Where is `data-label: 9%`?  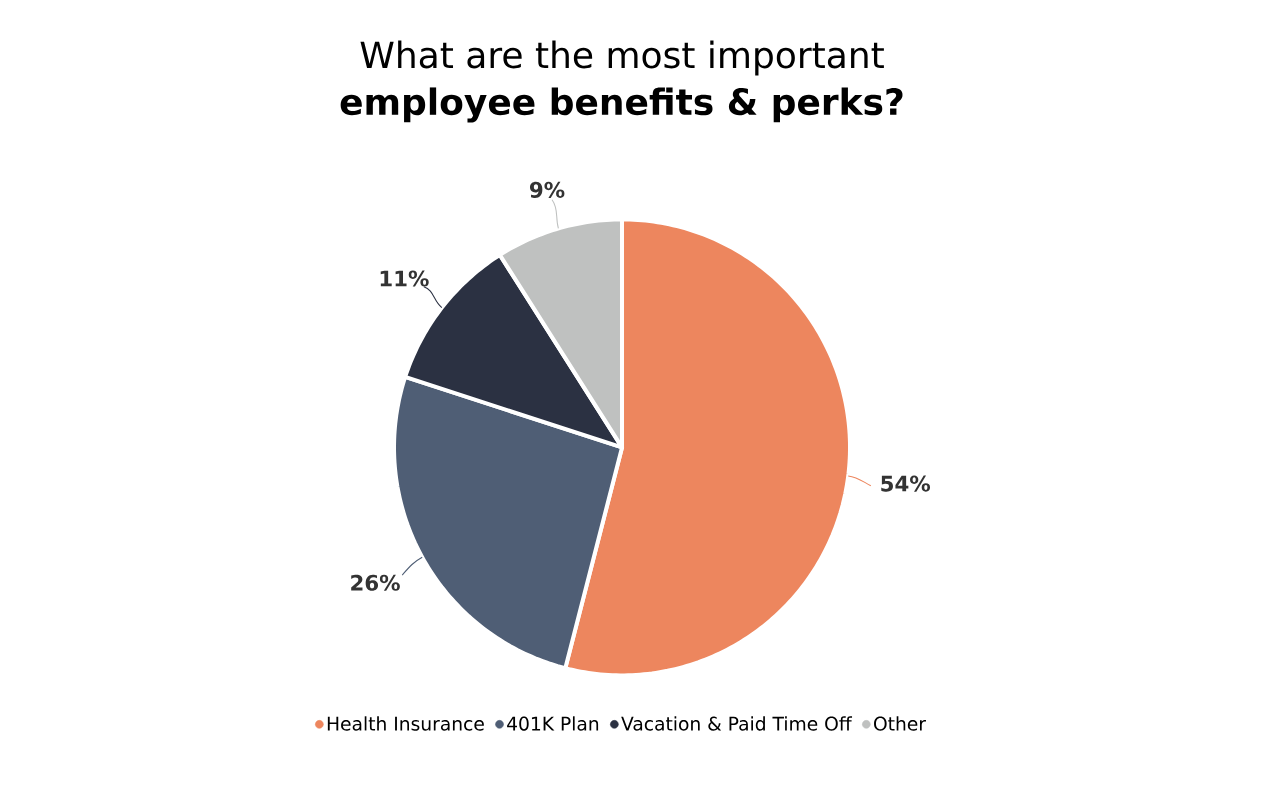
data-label: 9% is located at coordinates (547, 189).